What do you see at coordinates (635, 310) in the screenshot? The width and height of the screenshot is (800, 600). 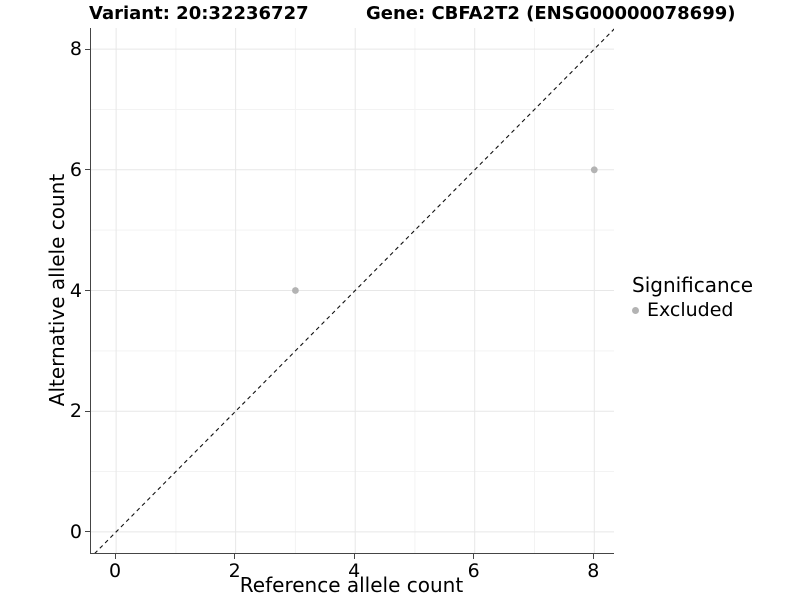 I see `legend-key-dot-icon` at bounding box center [635, 310].